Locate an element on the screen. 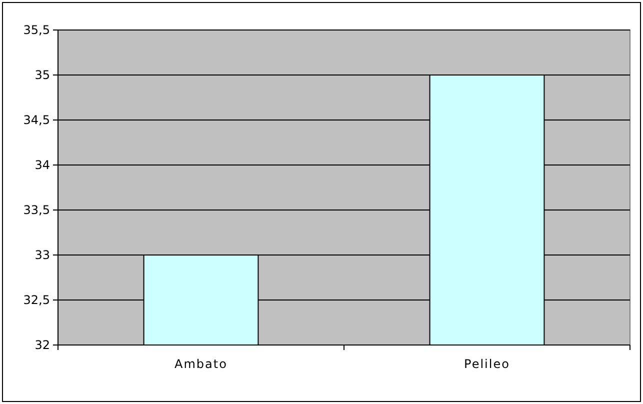  y-tick-label: 35,5 is located at coordinates (36, 30).